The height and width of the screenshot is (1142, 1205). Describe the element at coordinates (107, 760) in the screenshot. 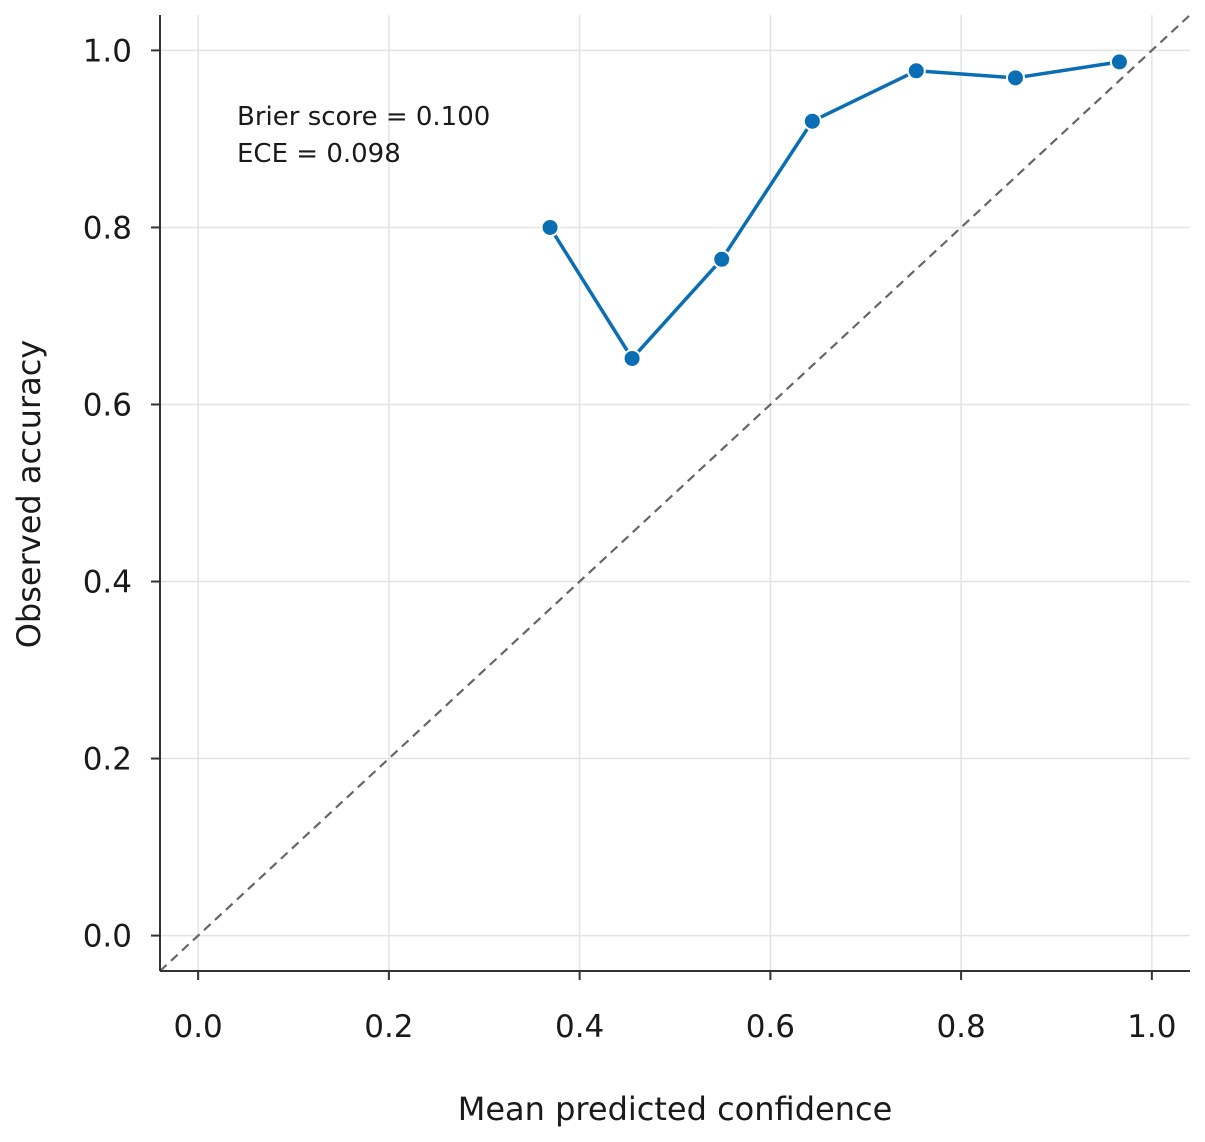

I see `y-tick-label-1: 0.2` at that location.